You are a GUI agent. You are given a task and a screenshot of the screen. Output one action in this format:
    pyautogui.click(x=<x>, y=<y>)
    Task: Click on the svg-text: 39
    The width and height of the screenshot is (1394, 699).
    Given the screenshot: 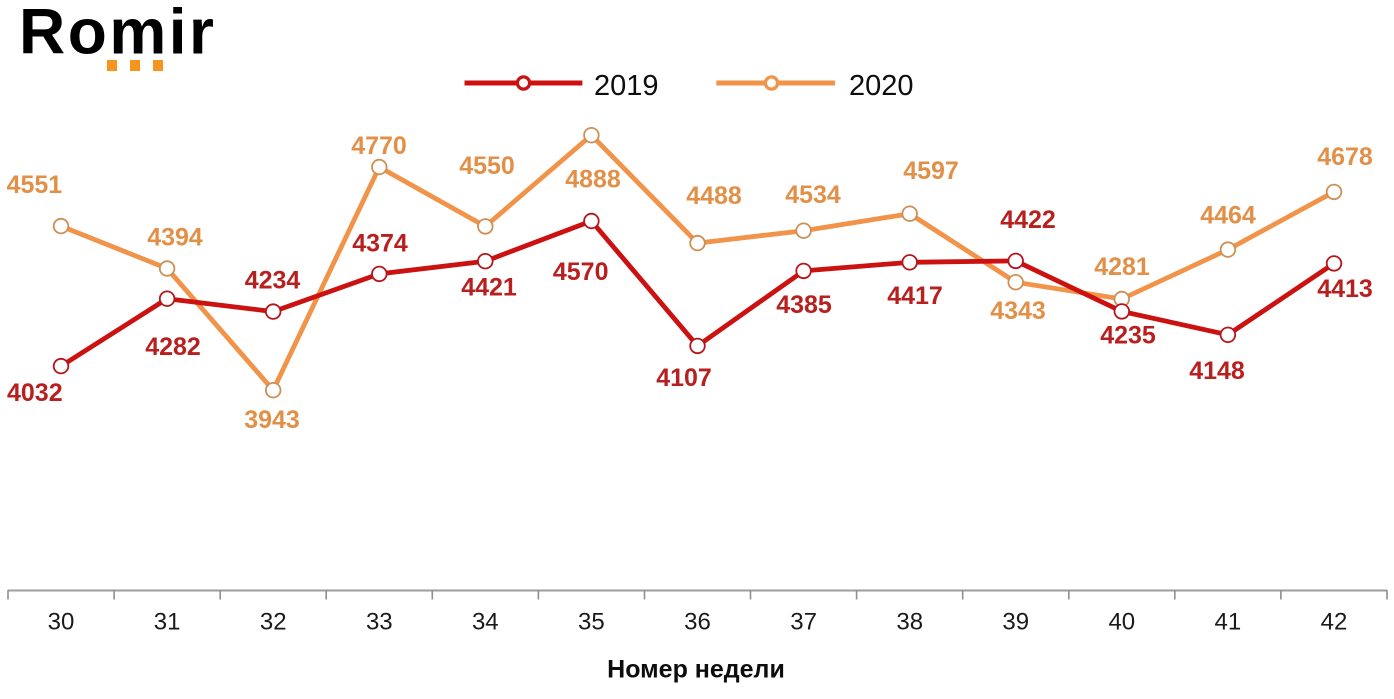 What is the action you would take?
    pyautogui.click(x=1015, y=622)
    